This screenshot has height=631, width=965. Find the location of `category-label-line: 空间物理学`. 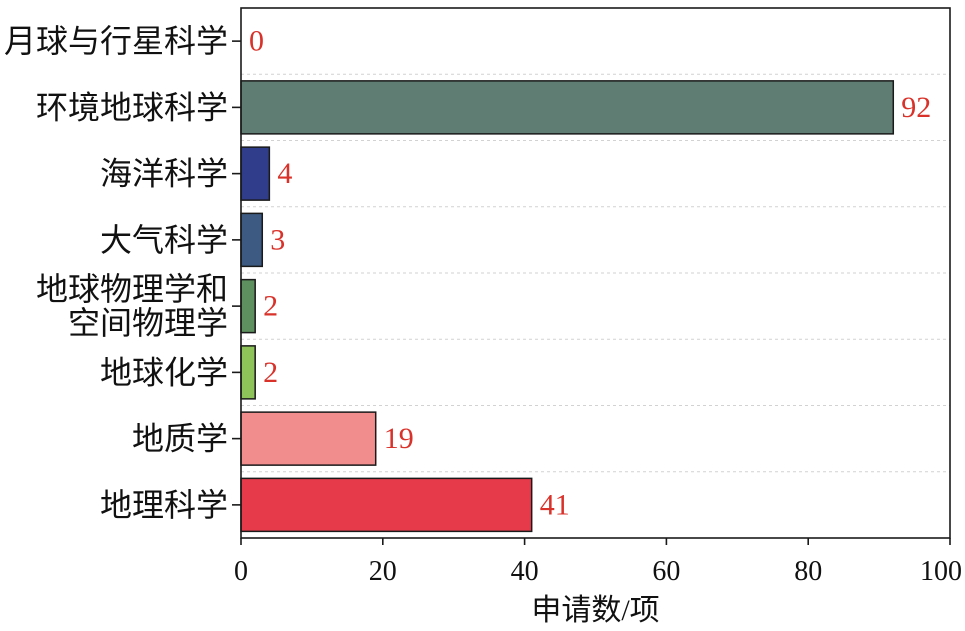

category-label-line: 空间物理学 is located at coordinates (148, 323).